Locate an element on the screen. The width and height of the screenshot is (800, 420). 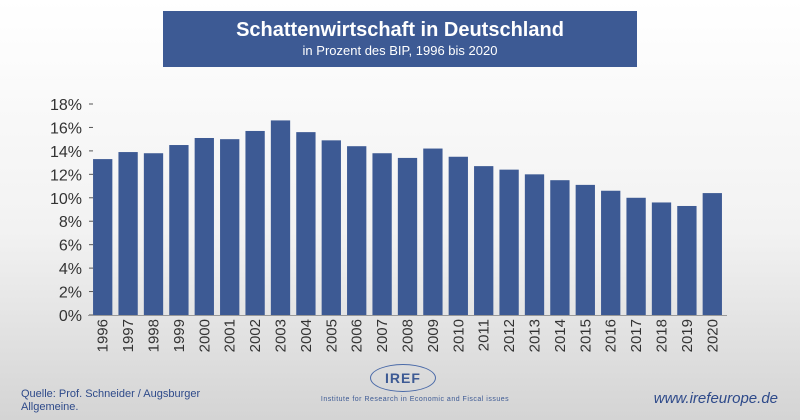
bar-2002 is located at coordinates (255, 222).